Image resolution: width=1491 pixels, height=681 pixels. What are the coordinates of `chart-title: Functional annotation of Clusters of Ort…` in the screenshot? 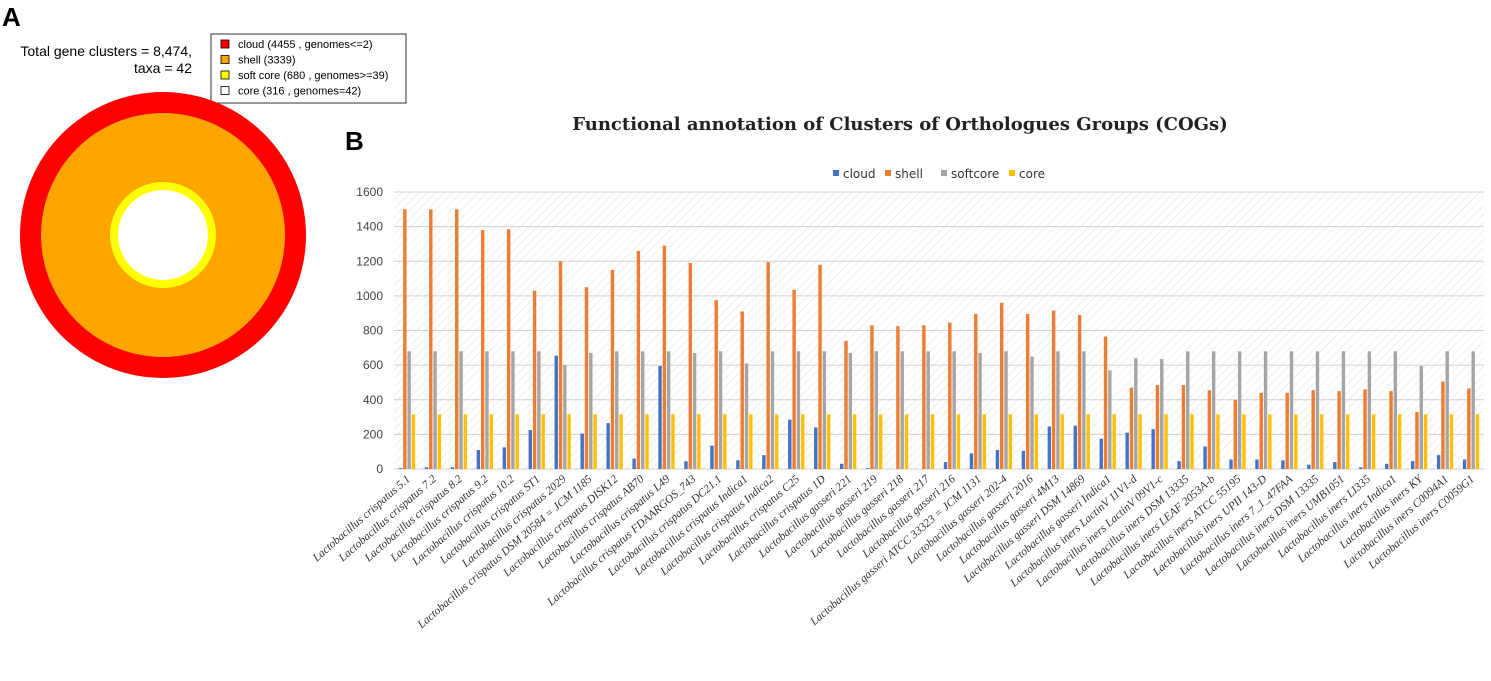 It's located at (899, 124).